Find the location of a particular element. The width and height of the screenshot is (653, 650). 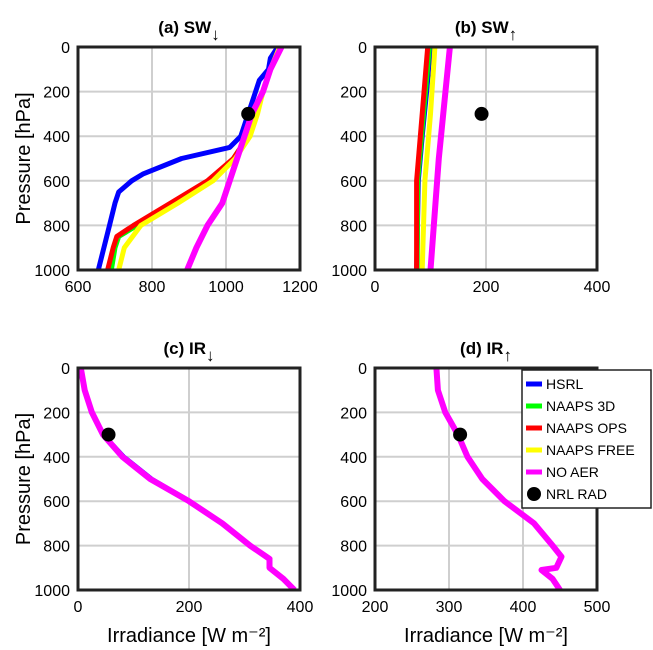

panel-title: (c) IR↓ is located at coordinates (189, 352).